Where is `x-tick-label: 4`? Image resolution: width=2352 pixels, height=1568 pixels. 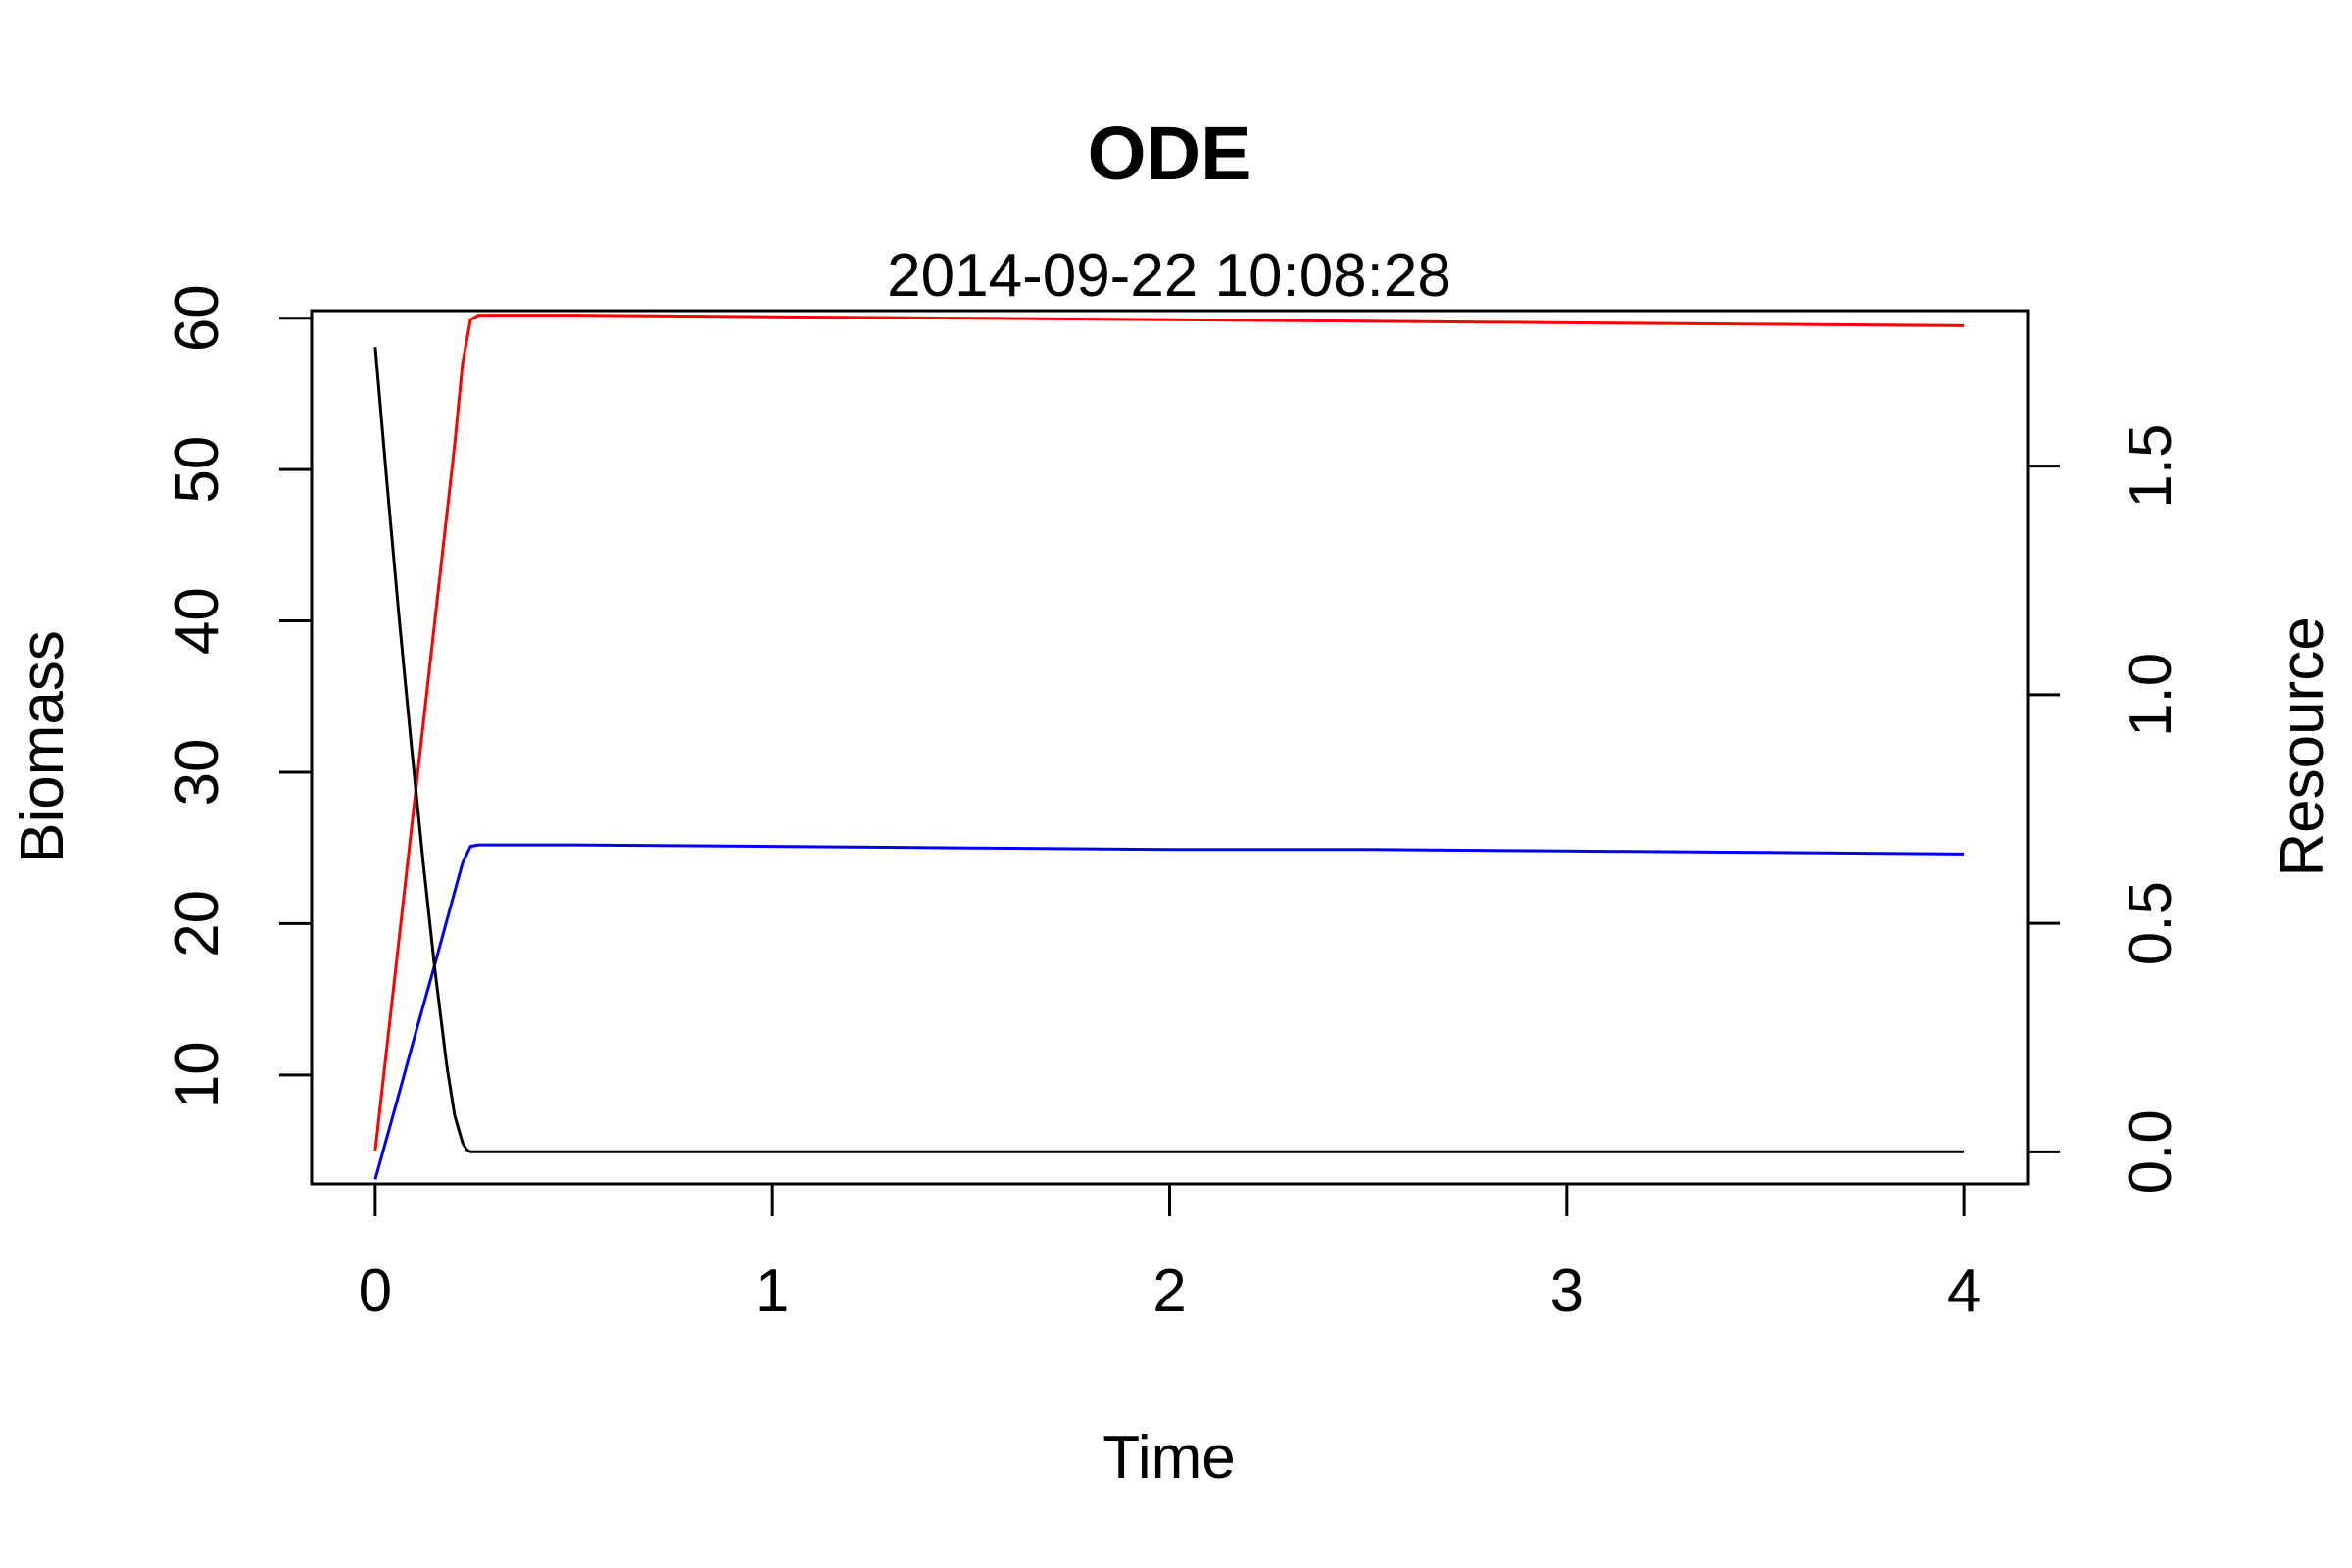
x-tick-label: 4 is located at coordinates (1964, 1291).